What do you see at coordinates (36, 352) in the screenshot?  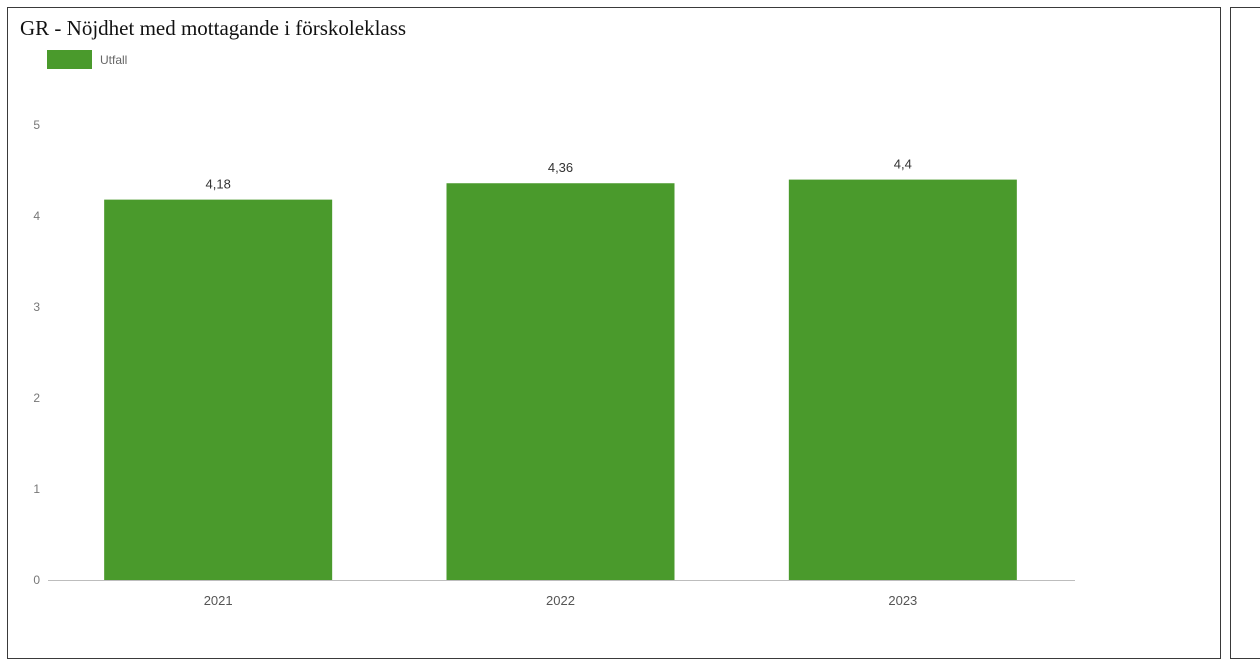 I see `y-axis-ticks: 0 1 2 3 4 5` at bounding box center [36, 352].